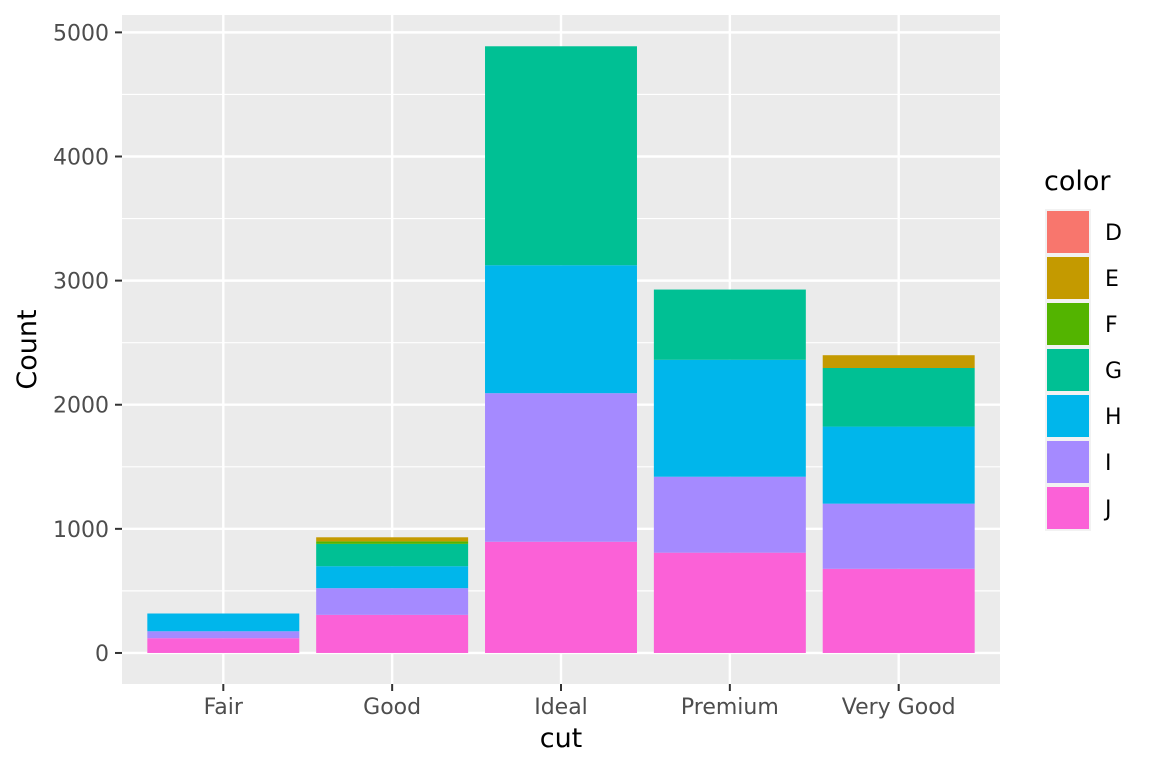  Describe the element at coordinates (81, 406) in the screenshot. I see `y-tick-label: 2000` at that location.